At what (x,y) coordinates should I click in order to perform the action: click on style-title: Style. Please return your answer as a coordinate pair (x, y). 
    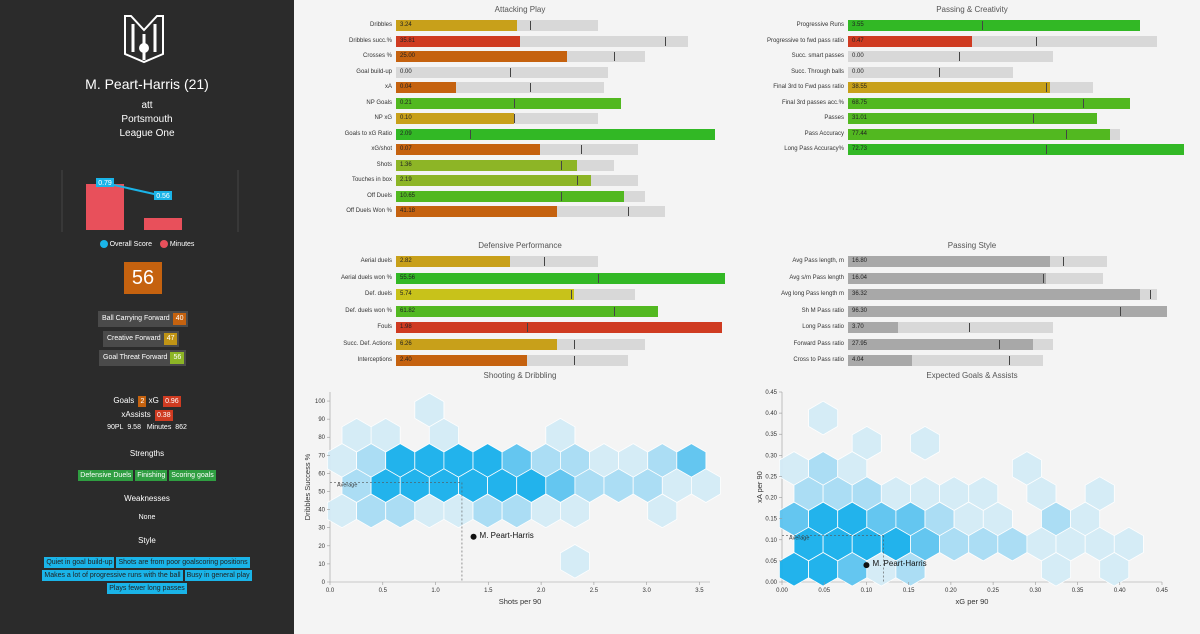
    Looking at the image, I should click on (147, 540).